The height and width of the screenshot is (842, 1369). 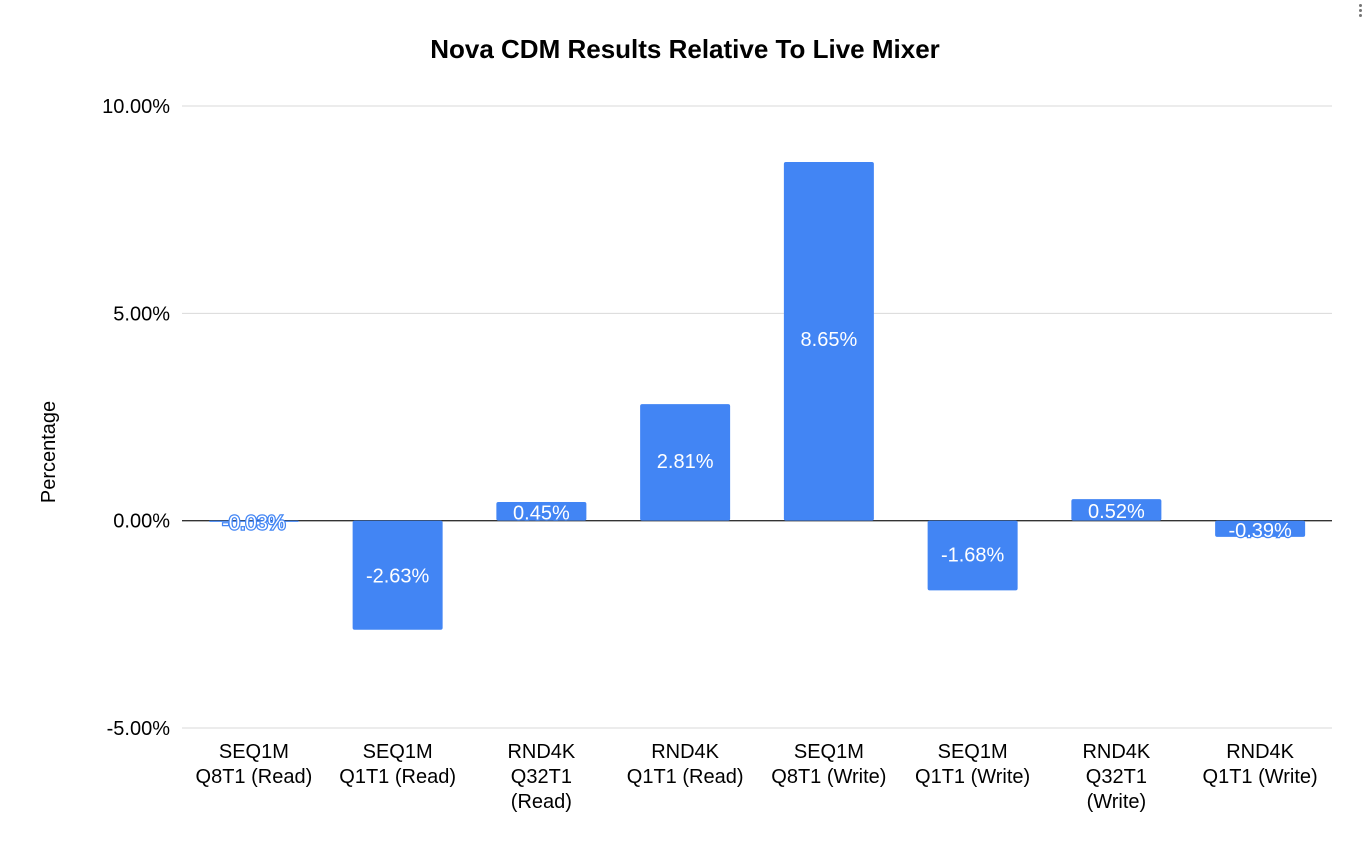 I want to click on data-label: 0.52%, so click(x=1116, y=512).